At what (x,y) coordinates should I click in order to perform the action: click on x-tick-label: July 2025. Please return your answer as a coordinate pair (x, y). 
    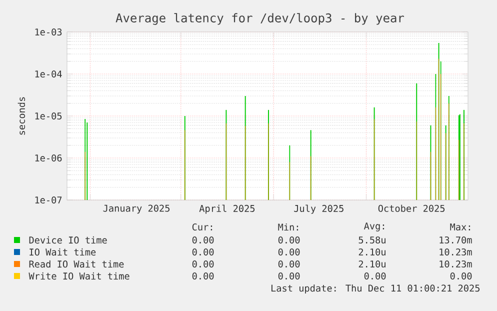
    Looking at the image, I should click on (319, 209).